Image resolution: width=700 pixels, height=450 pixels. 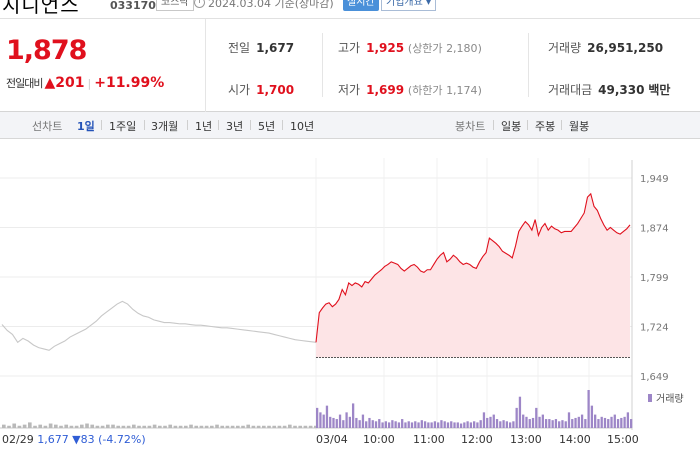 What do you see at coordinates (332, 439) in the screenshot?
I see `x-tick-label: 03/04` at bounding box center [332, 439].